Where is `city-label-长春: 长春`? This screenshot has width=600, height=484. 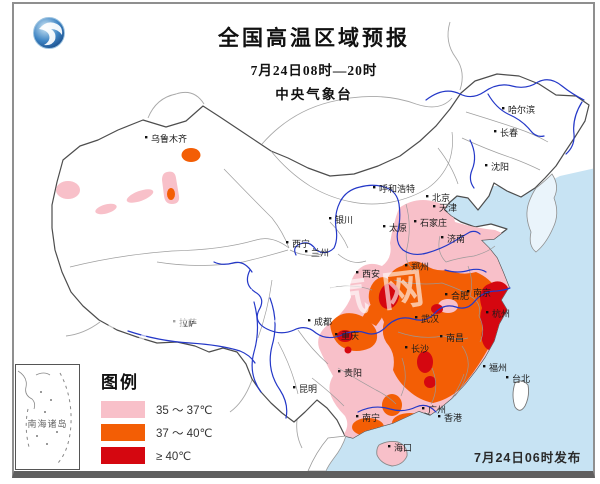
city-label-长春: 长春 is located at coordinates (509, 132).